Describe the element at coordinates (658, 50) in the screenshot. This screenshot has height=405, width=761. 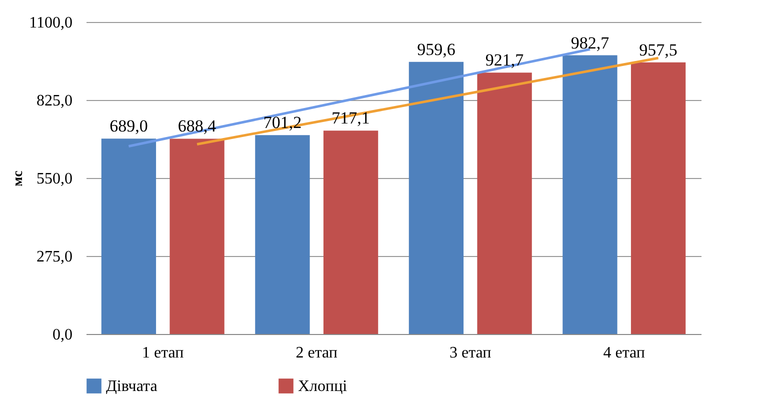
I see `data-label: 957,5` at that location.